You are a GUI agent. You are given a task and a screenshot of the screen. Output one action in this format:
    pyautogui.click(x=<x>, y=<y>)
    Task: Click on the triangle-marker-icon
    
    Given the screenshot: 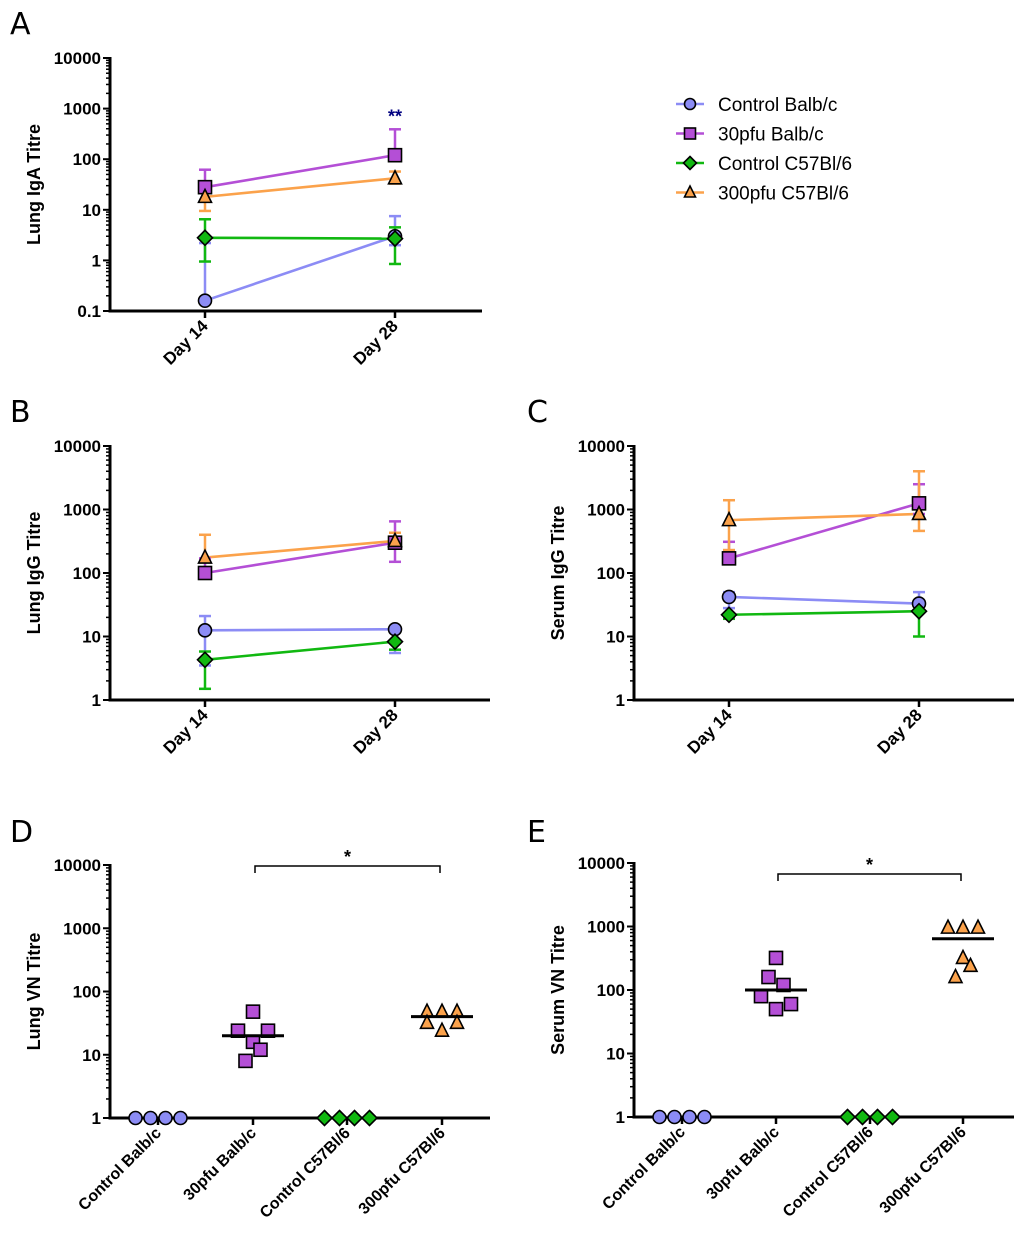 What is the action you would take?
    pyautogui.click(x=690, y=191)
    